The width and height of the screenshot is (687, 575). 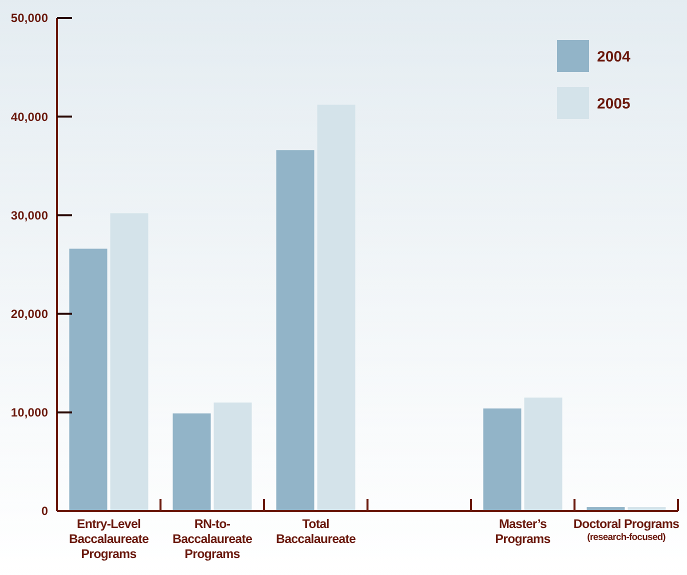 I want to click on x-tick-label: Entry-Level Baccalaureate Programs, so click(x=108, y=539).